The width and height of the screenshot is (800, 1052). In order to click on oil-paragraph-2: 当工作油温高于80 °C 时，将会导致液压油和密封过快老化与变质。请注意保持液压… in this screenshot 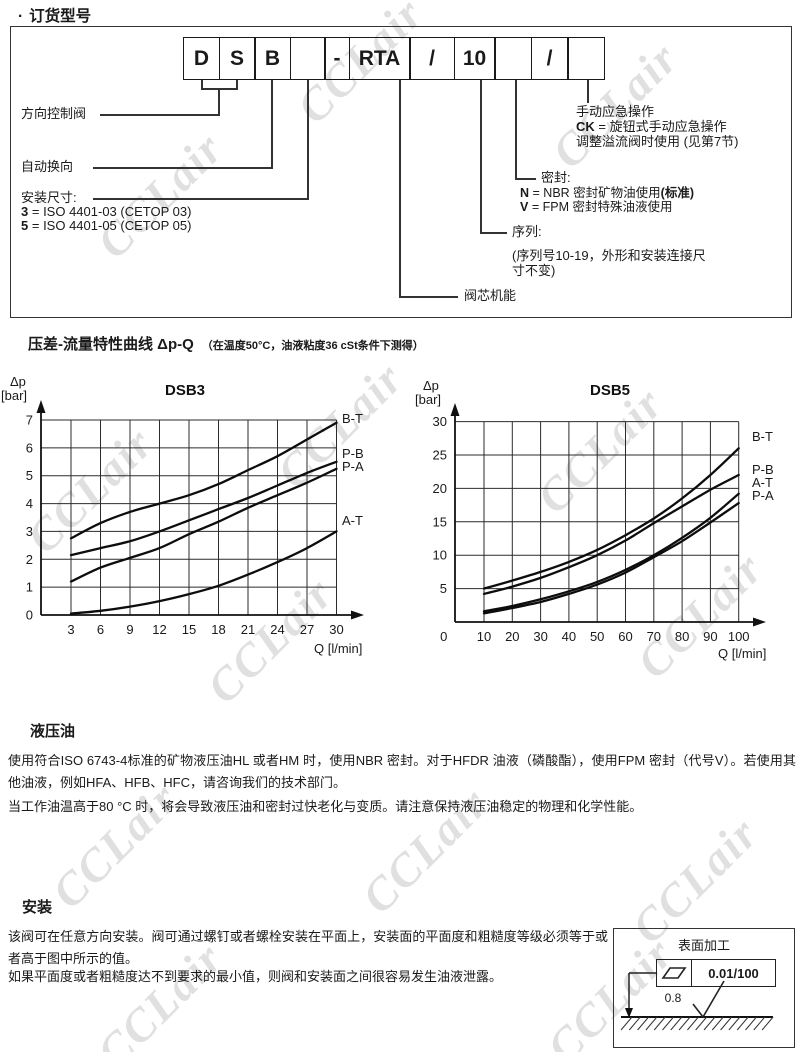, I will do `click(325, 806)`.